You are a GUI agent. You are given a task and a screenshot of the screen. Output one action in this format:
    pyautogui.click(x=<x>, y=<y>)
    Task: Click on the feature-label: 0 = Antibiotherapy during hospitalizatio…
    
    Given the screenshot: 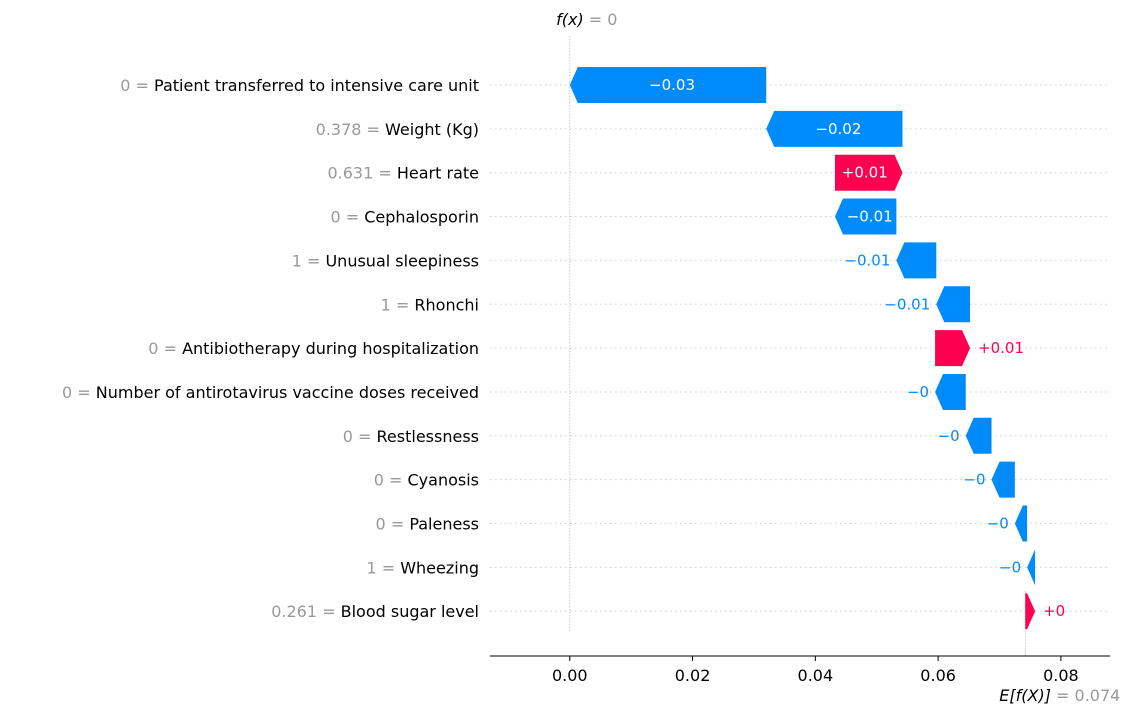 What is the action you would take?
    pyautogui.click(x=313, y=348)
    